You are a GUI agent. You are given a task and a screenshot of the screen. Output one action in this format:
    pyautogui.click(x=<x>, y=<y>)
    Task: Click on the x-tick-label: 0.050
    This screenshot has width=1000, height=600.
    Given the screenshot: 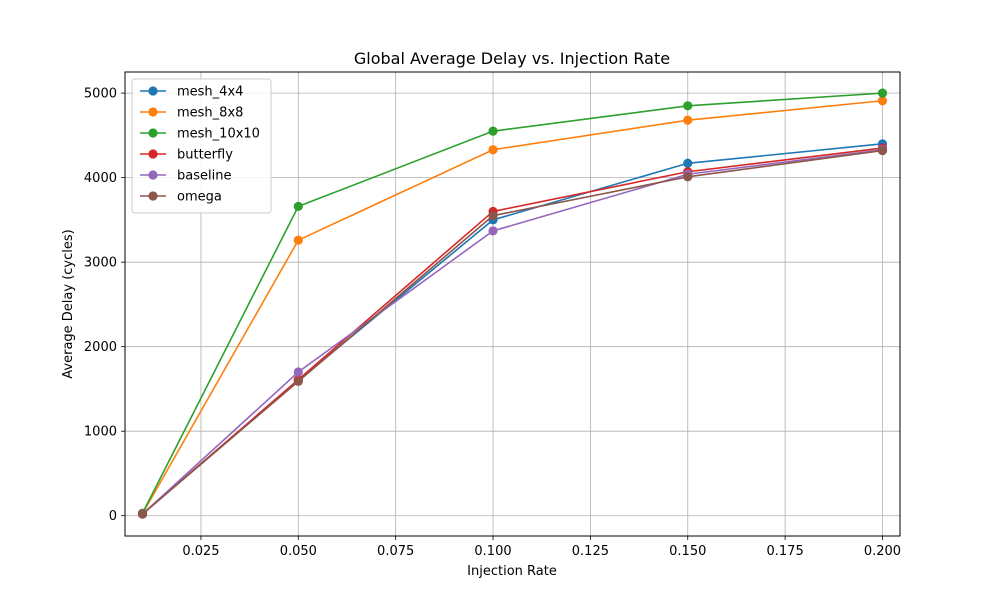 What is the action you would take?
    pyautogui.click(x=298, y=551)
    